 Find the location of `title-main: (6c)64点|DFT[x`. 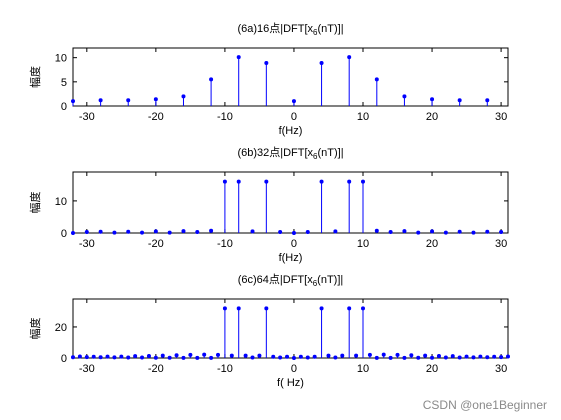

title-main: (6c)64点|DFT[x is located at coordinates (275, 279).